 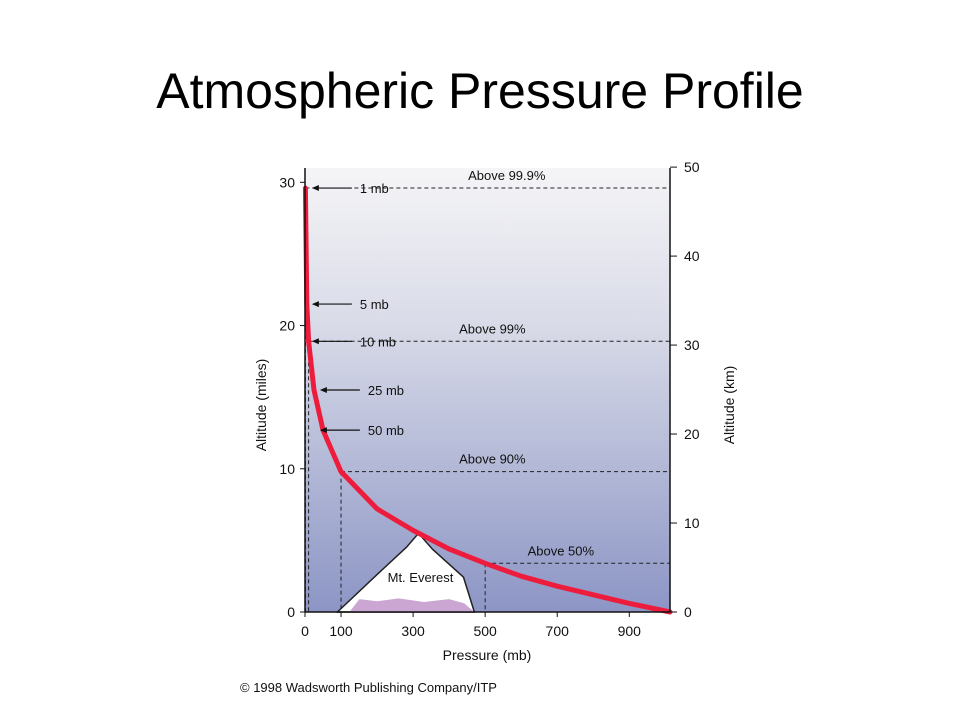 I want to click on mountain-label: Mt. Everest, so click(x=421, y=577).